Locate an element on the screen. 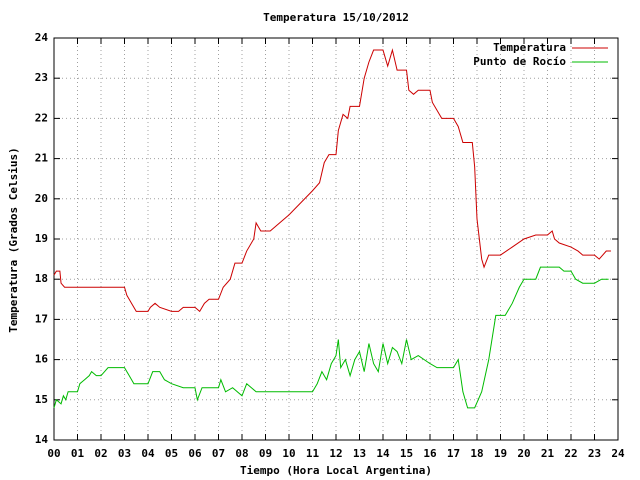 The height and width of the screenshot is (480, 640). x-tick-label: 18 is located at coordinates (476, 453).